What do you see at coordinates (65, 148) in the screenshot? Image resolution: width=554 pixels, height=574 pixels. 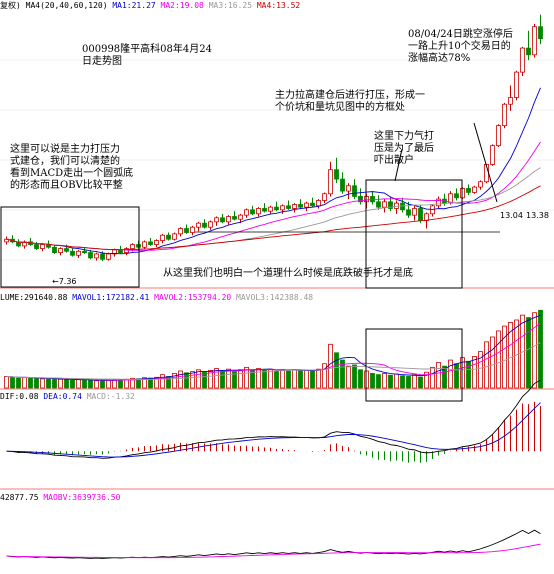 I see `left-note-line-1: 这里可以说是主力打压力` at bounding box center [65, 148].